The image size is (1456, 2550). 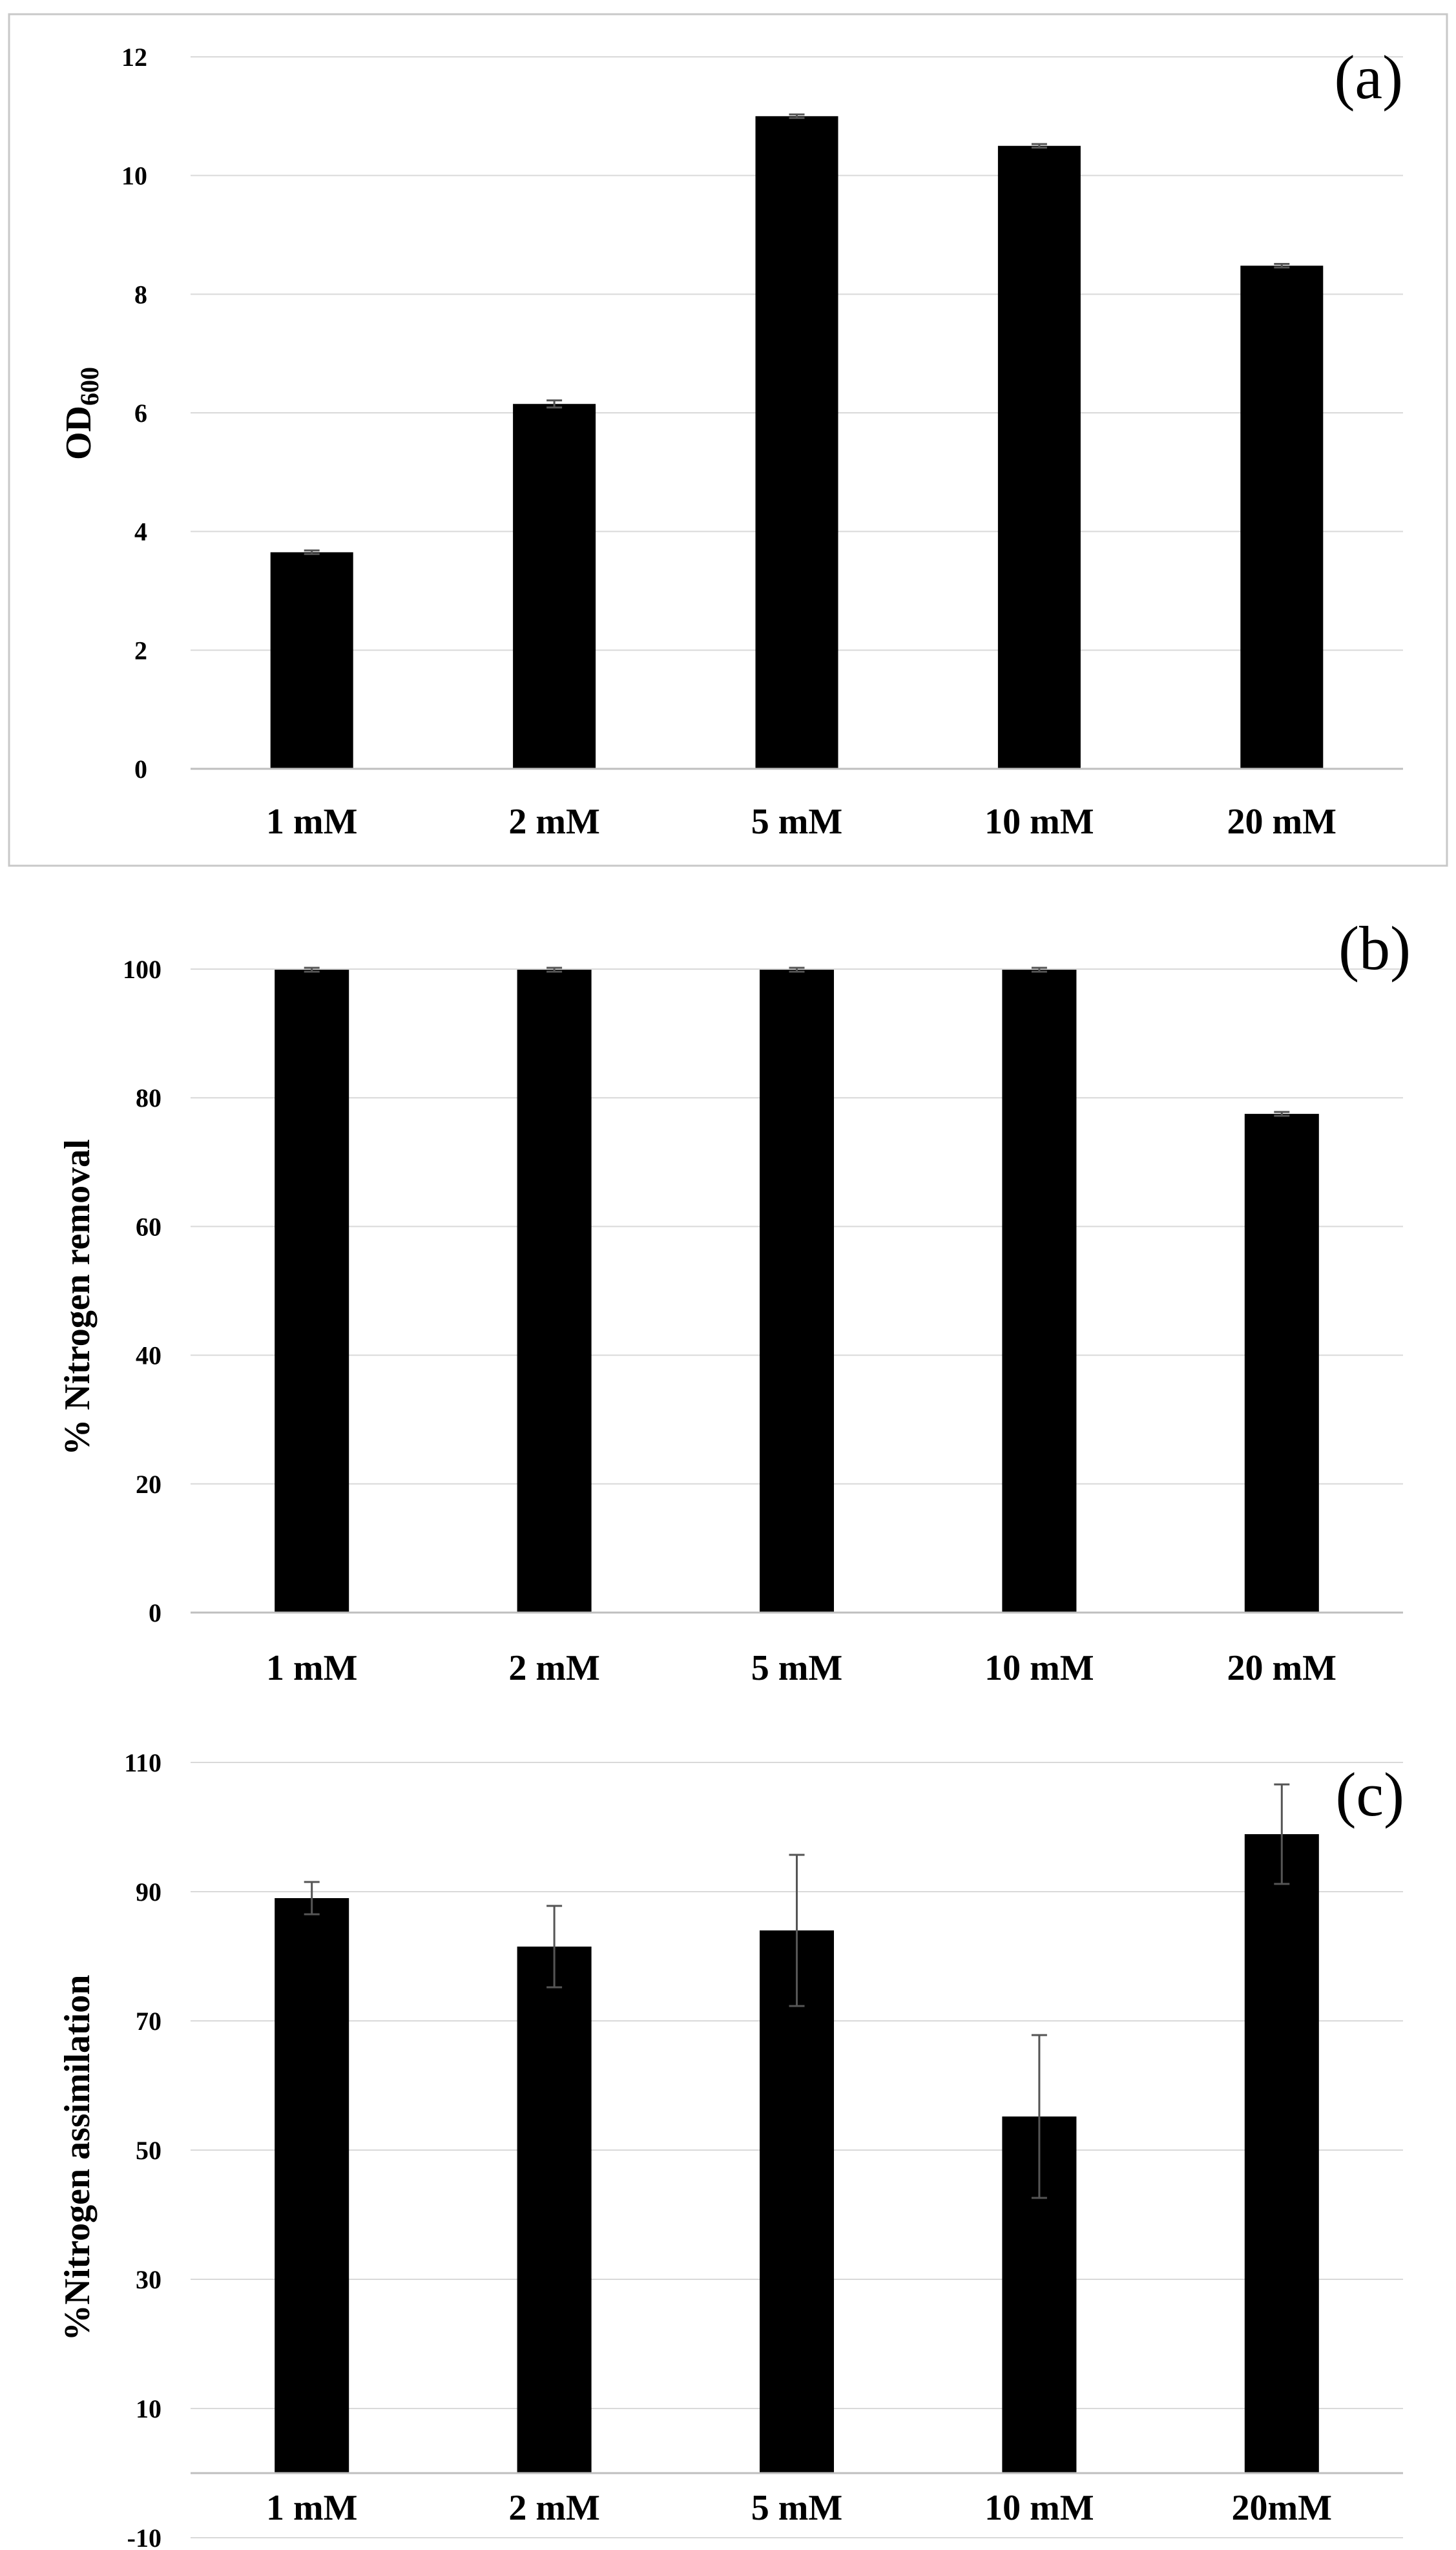 I want to click on panel-label: (a), so click(x=1369, y=77).